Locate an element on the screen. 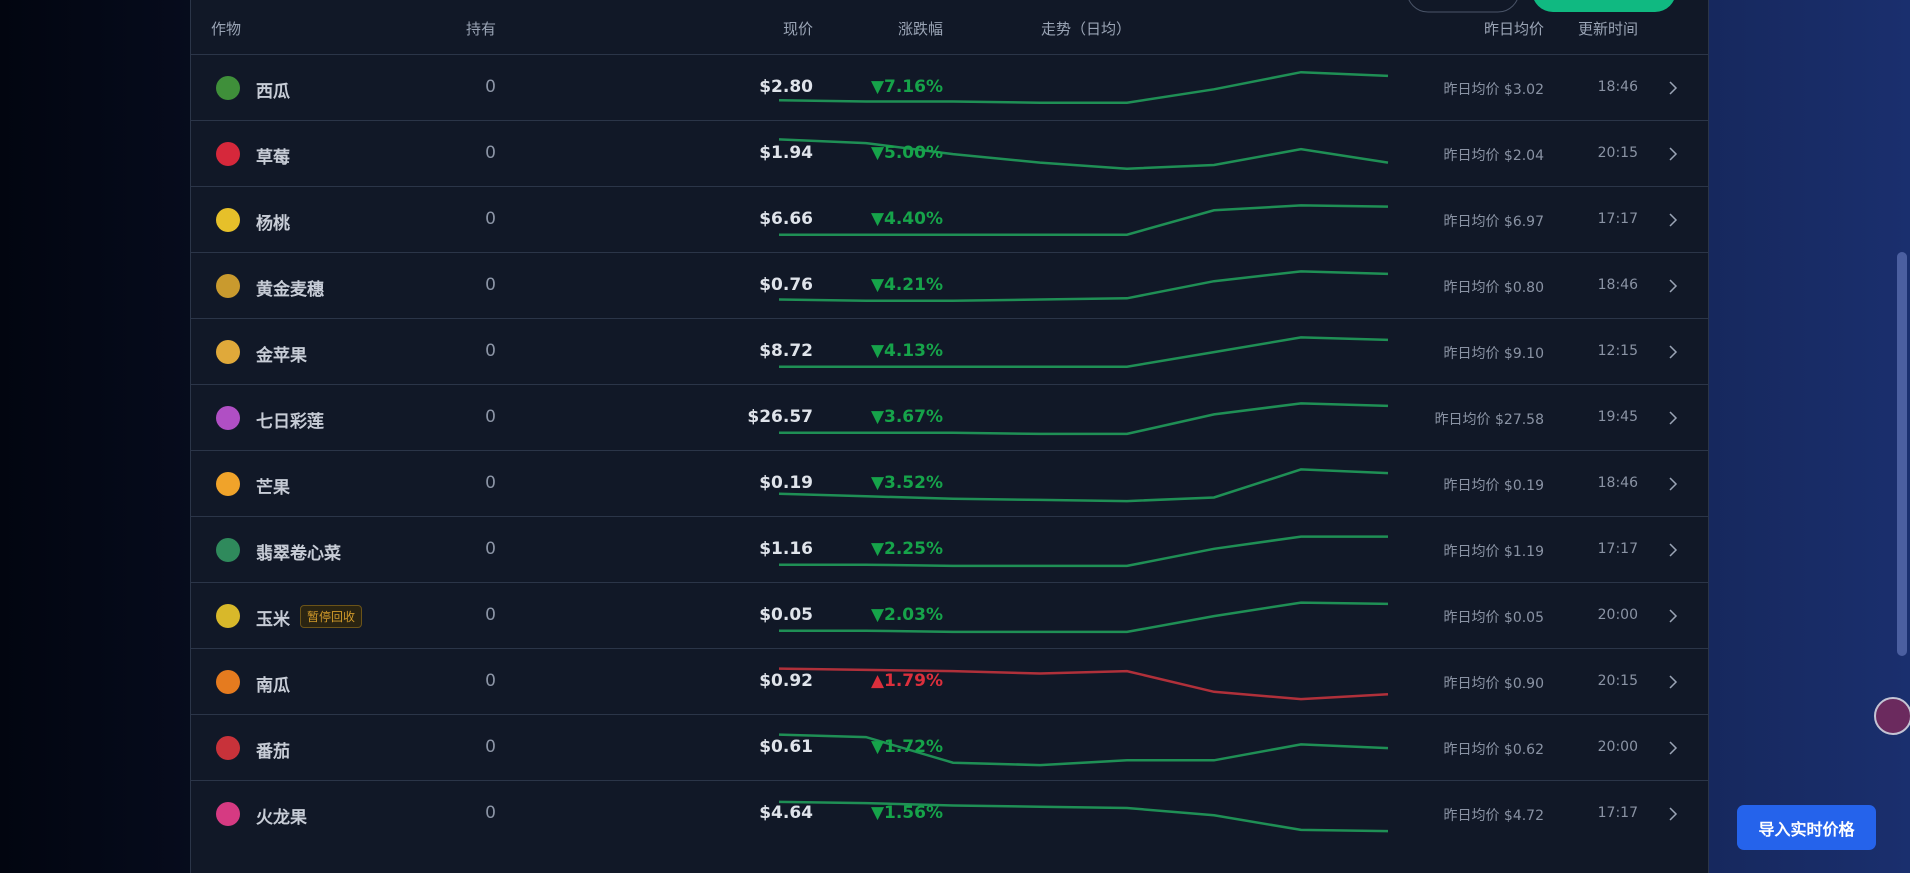 Image resolution: width=1910 pixels, height=873 pixels. crop-name: 南瓜 is located at coordinates (273, 686).